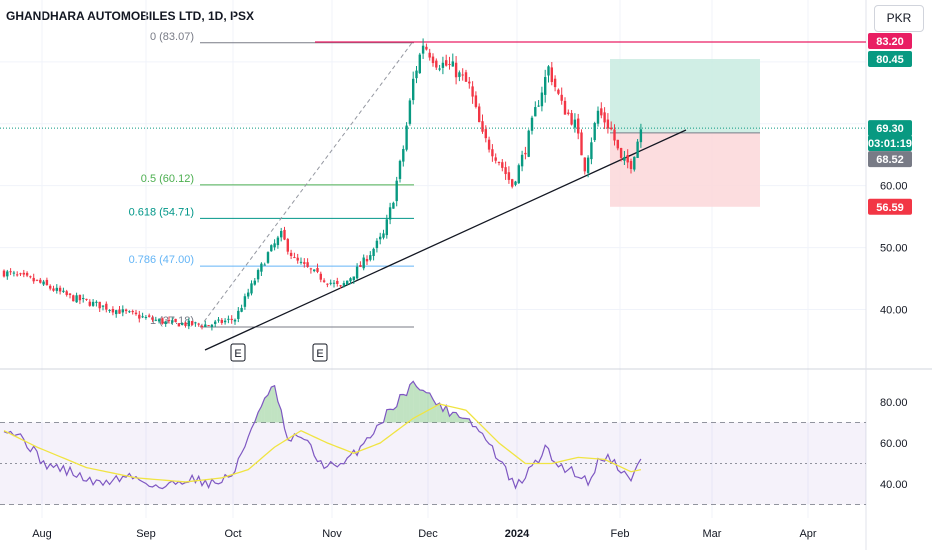  Describe the element at coordinates (172, 37) in the screenshot. I see `fib-label-0: 0 (83.07)` at that location.